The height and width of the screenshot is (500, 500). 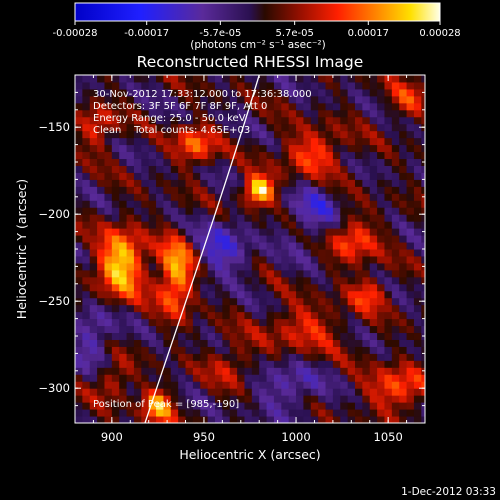 What do you see at coordinates (169, 118) in the screenshot?
I see `annotation-energy-range: Energy Range: 25.0 - 50.0 keV` at bounding box center [169, 118].